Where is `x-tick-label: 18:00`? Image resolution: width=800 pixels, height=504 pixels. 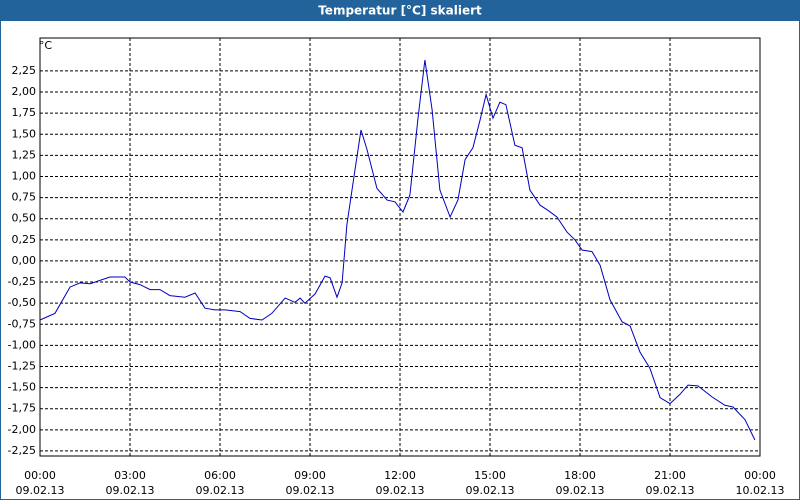
x-tick-label: 18:00 is located at coordinates (580, 475).